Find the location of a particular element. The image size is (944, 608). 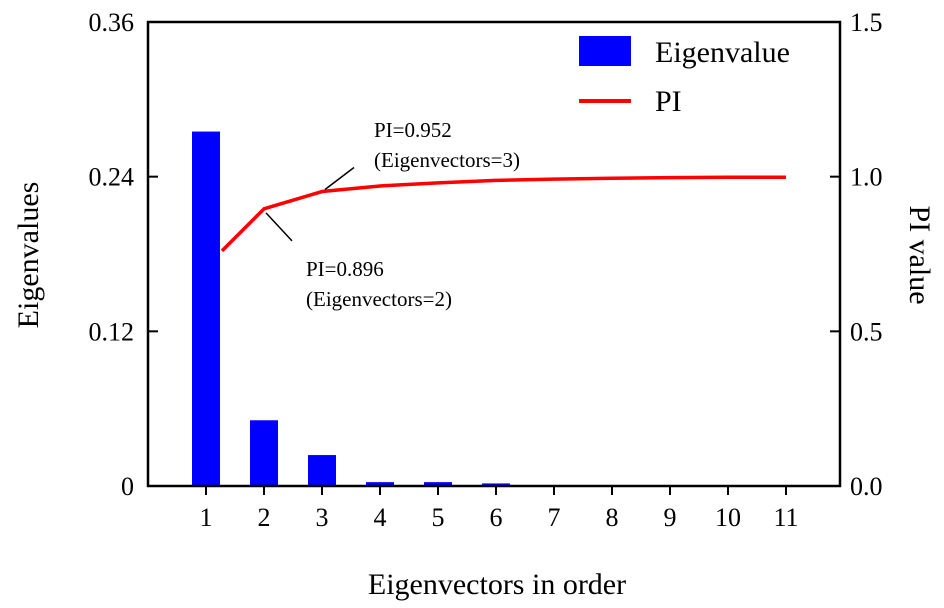

x-tick-label: 6 is located at coordinates (496, 517).